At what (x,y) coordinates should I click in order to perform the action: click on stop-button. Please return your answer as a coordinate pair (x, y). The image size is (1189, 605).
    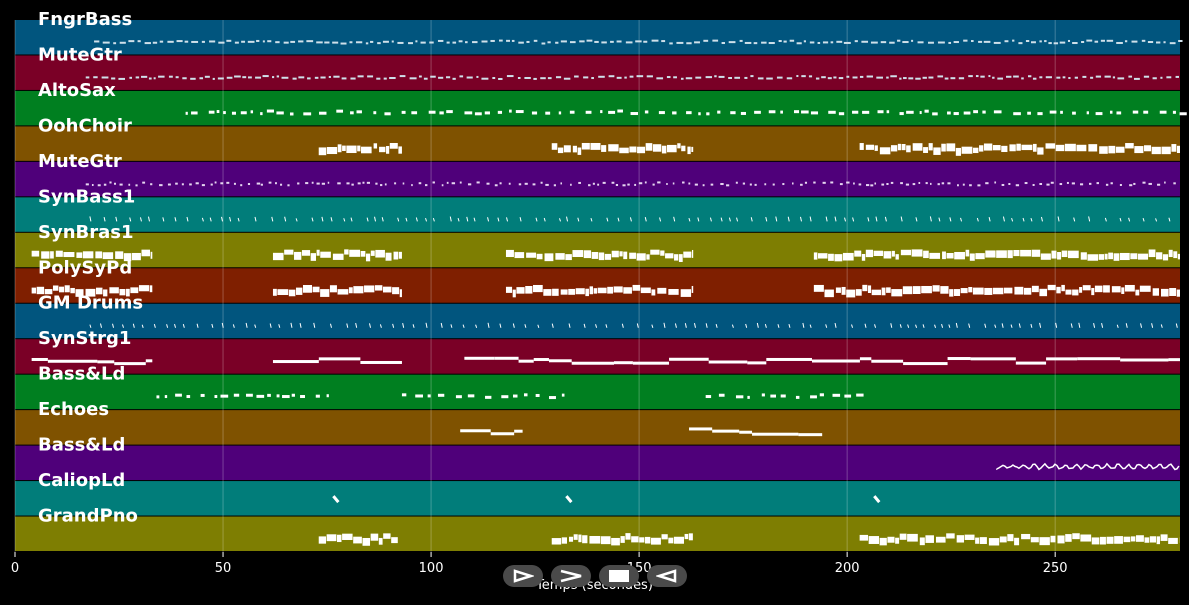
    Looking at the image, I should click on (619, 576).